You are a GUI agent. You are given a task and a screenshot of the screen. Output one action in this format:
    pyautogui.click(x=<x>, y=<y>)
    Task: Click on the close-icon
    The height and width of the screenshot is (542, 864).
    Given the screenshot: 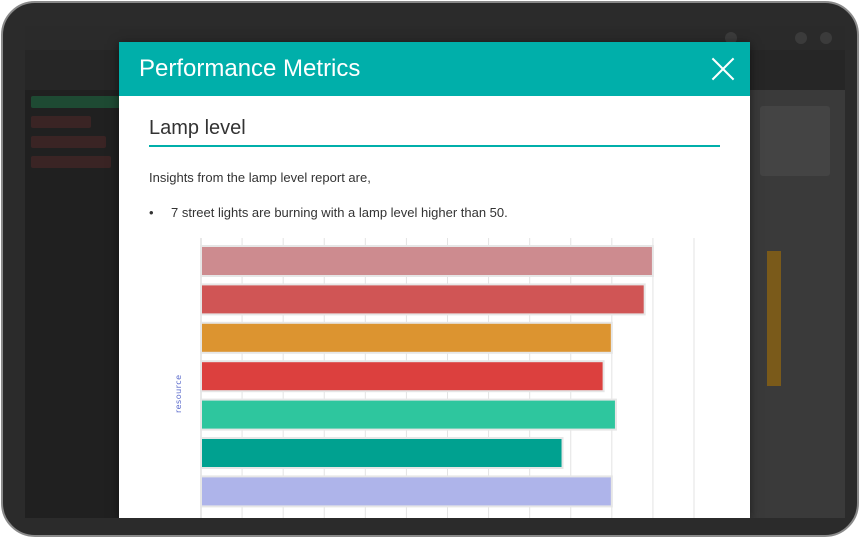 What is the action you would take?
    pyautogui.click(x=723, y=69)
    